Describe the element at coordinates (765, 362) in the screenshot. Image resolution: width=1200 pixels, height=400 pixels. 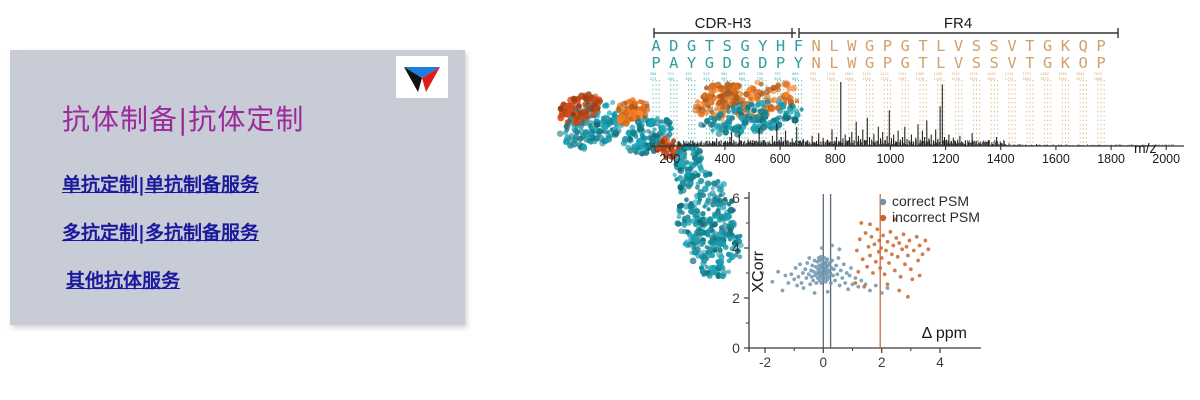
I see `svg-text: -2` at that location.